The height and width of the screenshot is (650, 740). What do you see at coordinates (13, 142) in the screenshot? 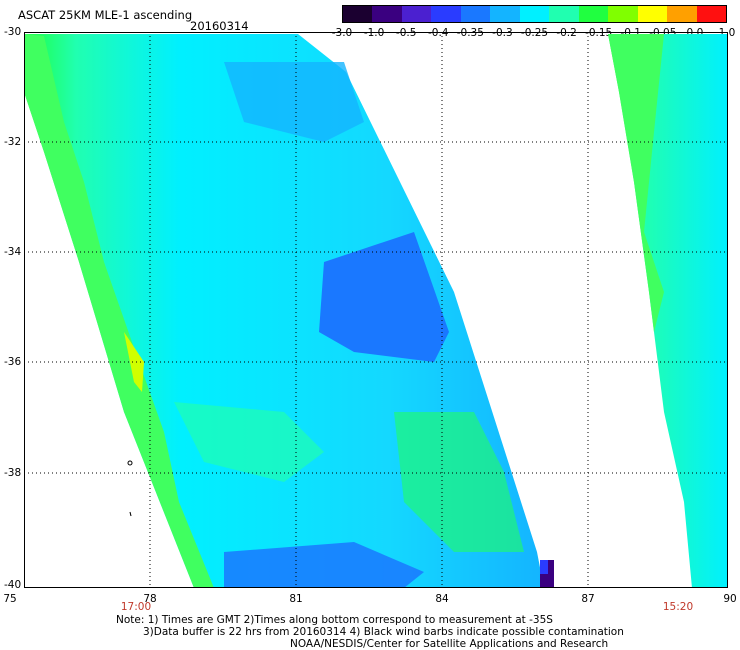
I see `lat-label: -32` at bounding box center [13, 142].